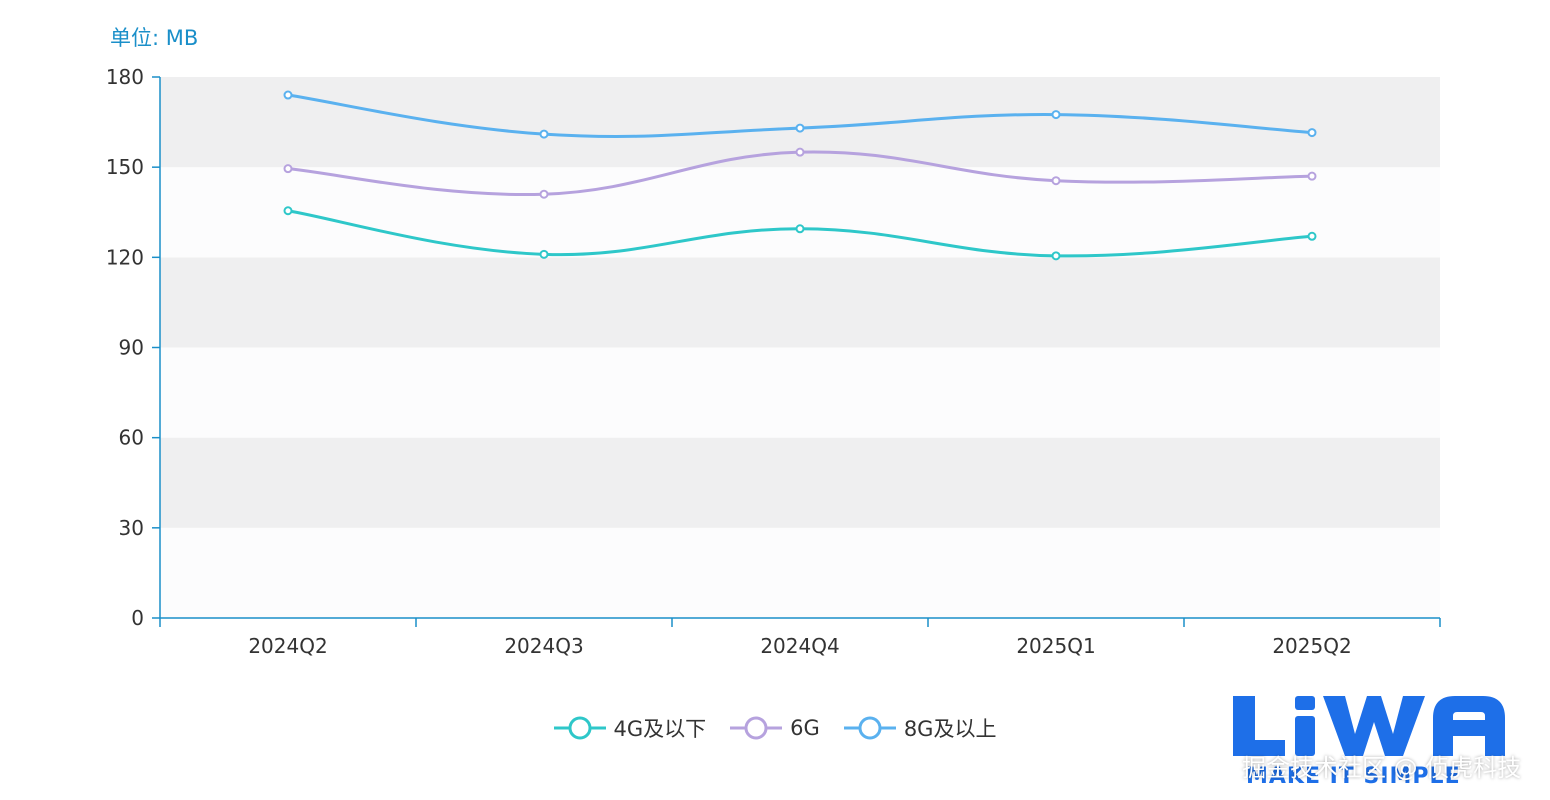 The image size is (1550, 800). What do you see at coordinates (805, 728) in the screenshot?
I see `legend-label: 6G` at bounding box center [805, 728].